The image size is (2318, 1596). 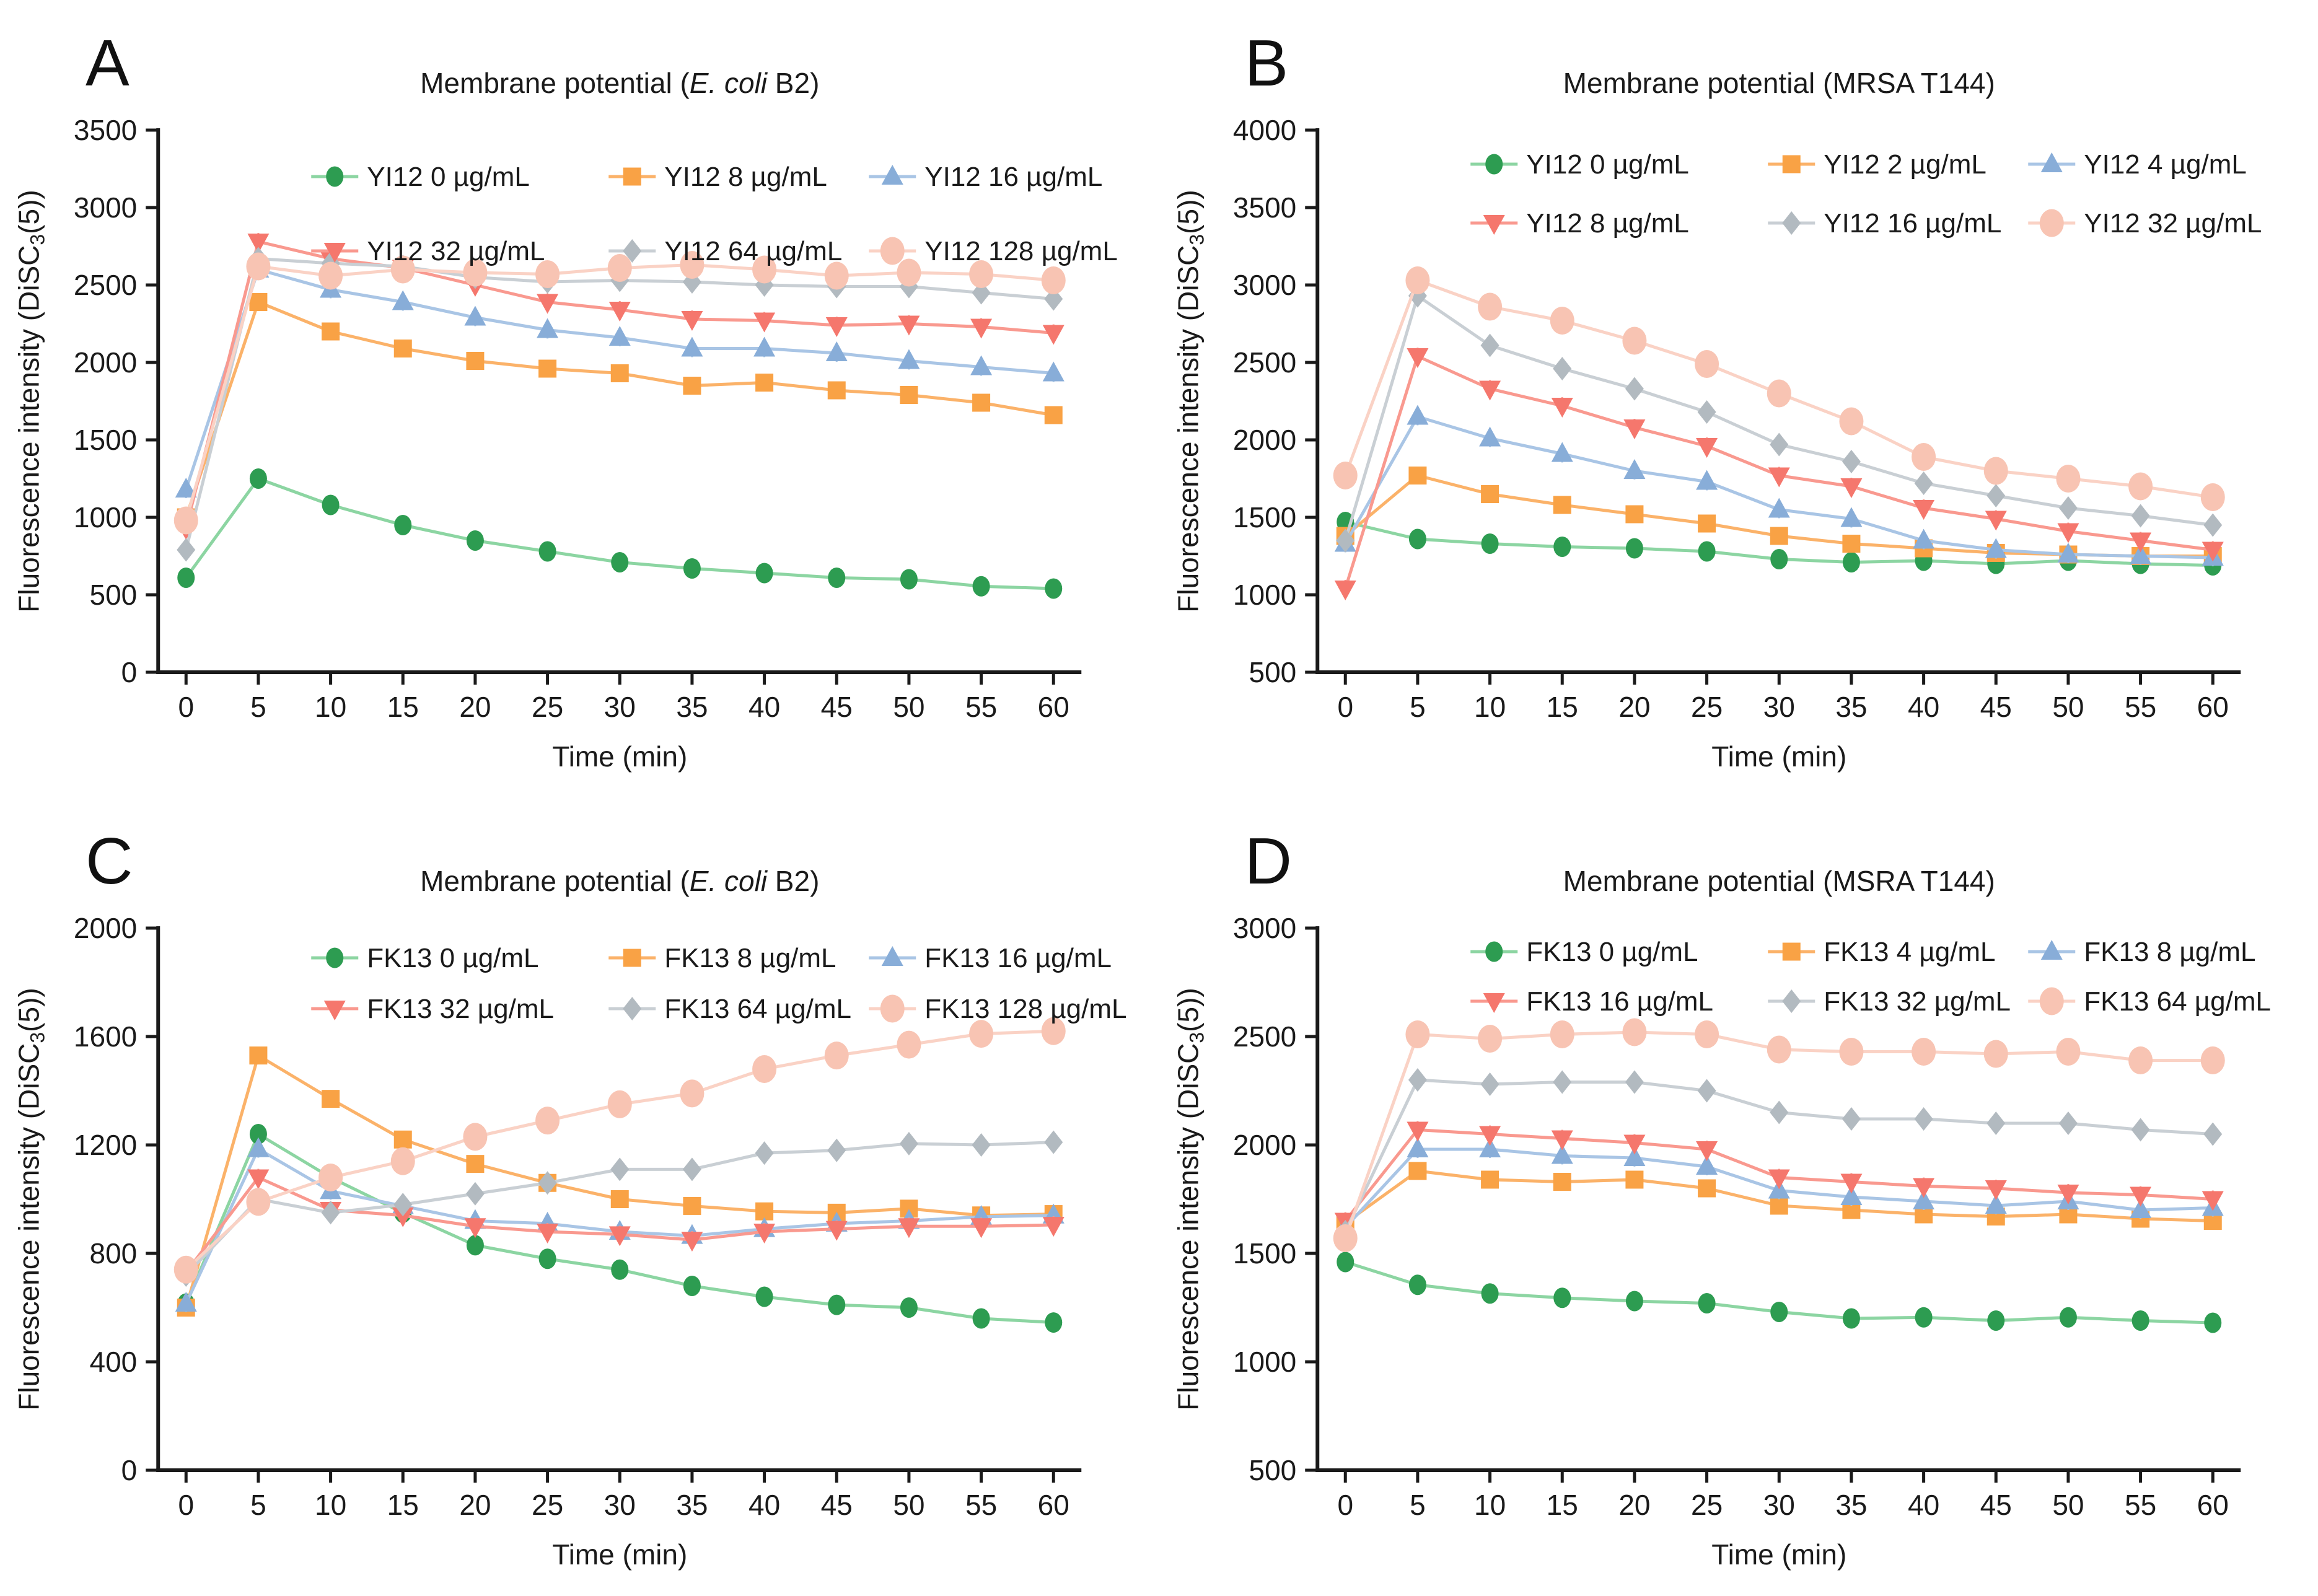 I want to click on x-tick-label: 5, so click(x=1418, y=707).